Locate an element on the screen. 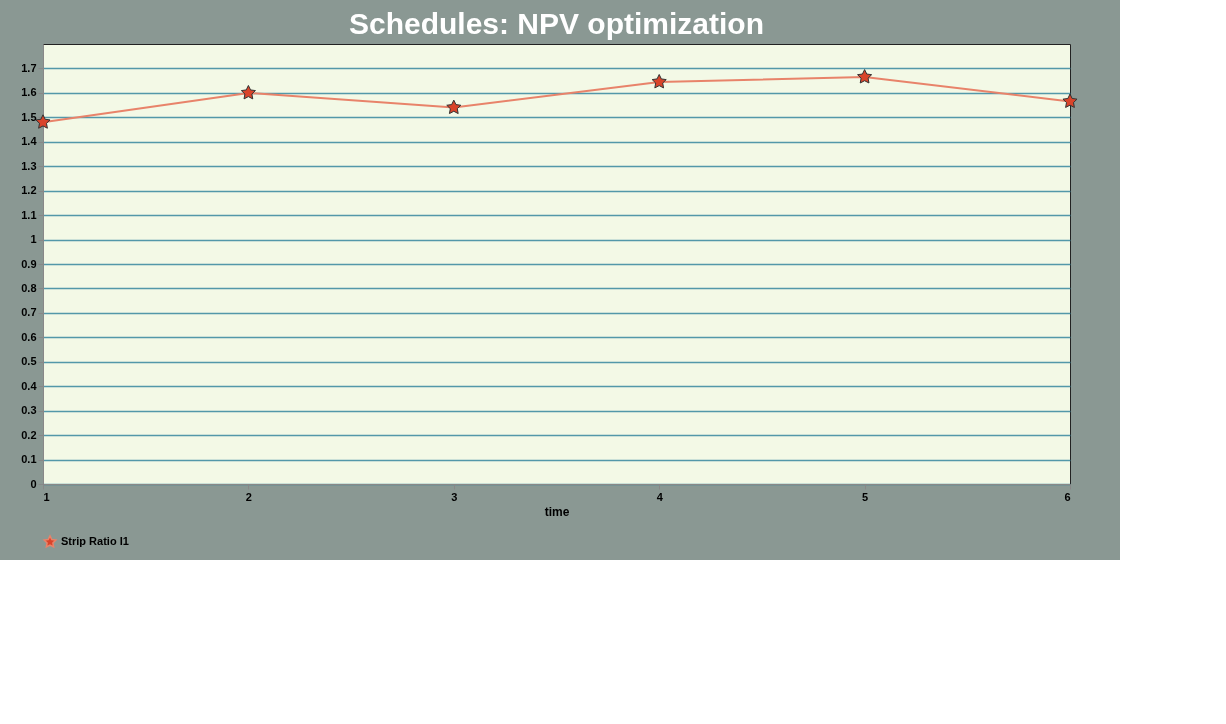 This screenshot has height=724, width=1226. y-tick-label: 1.7 is located at coordinates (29, 67).